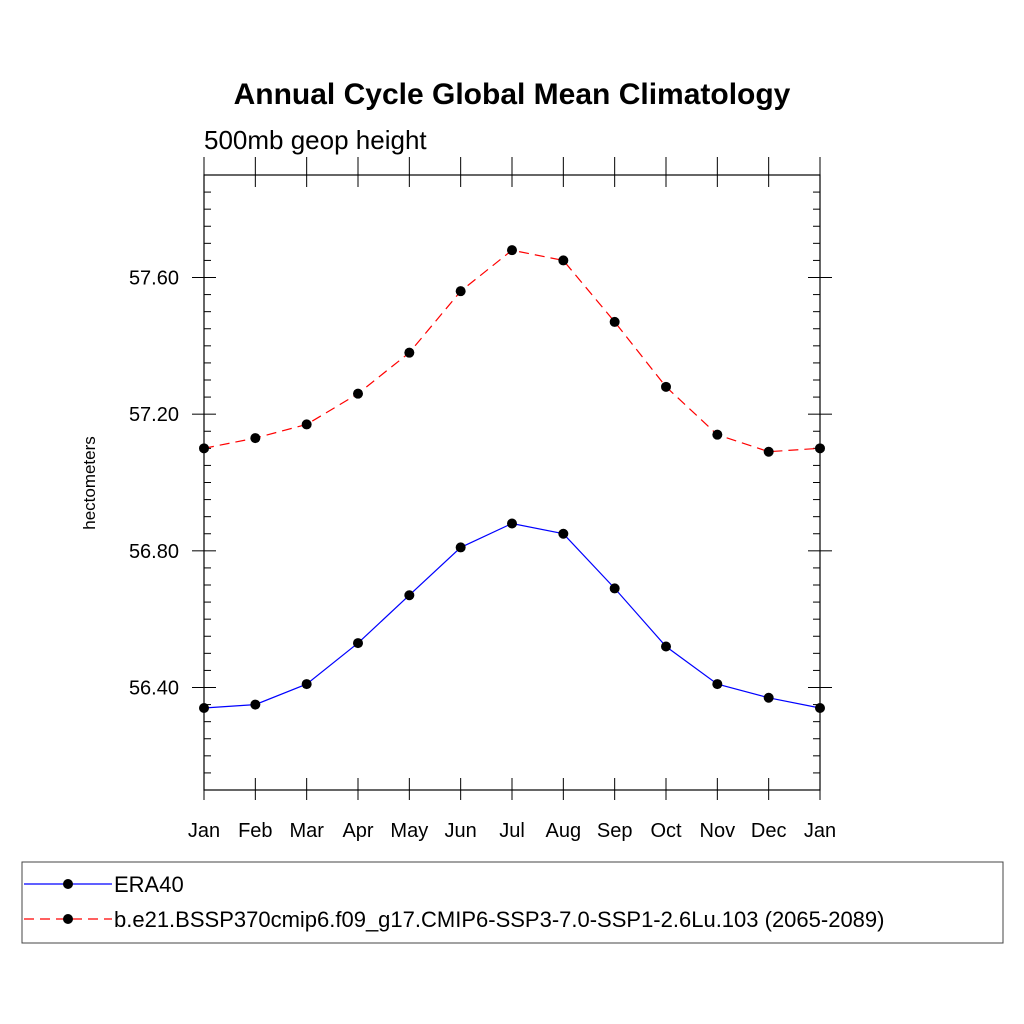 Image resolution: width=1024 pixels, height=1024 pixels. What do you see at coordinates (357, 831) in the screenshot?
I see `x-tick-label: Apr` at bounding box center [357, 831].